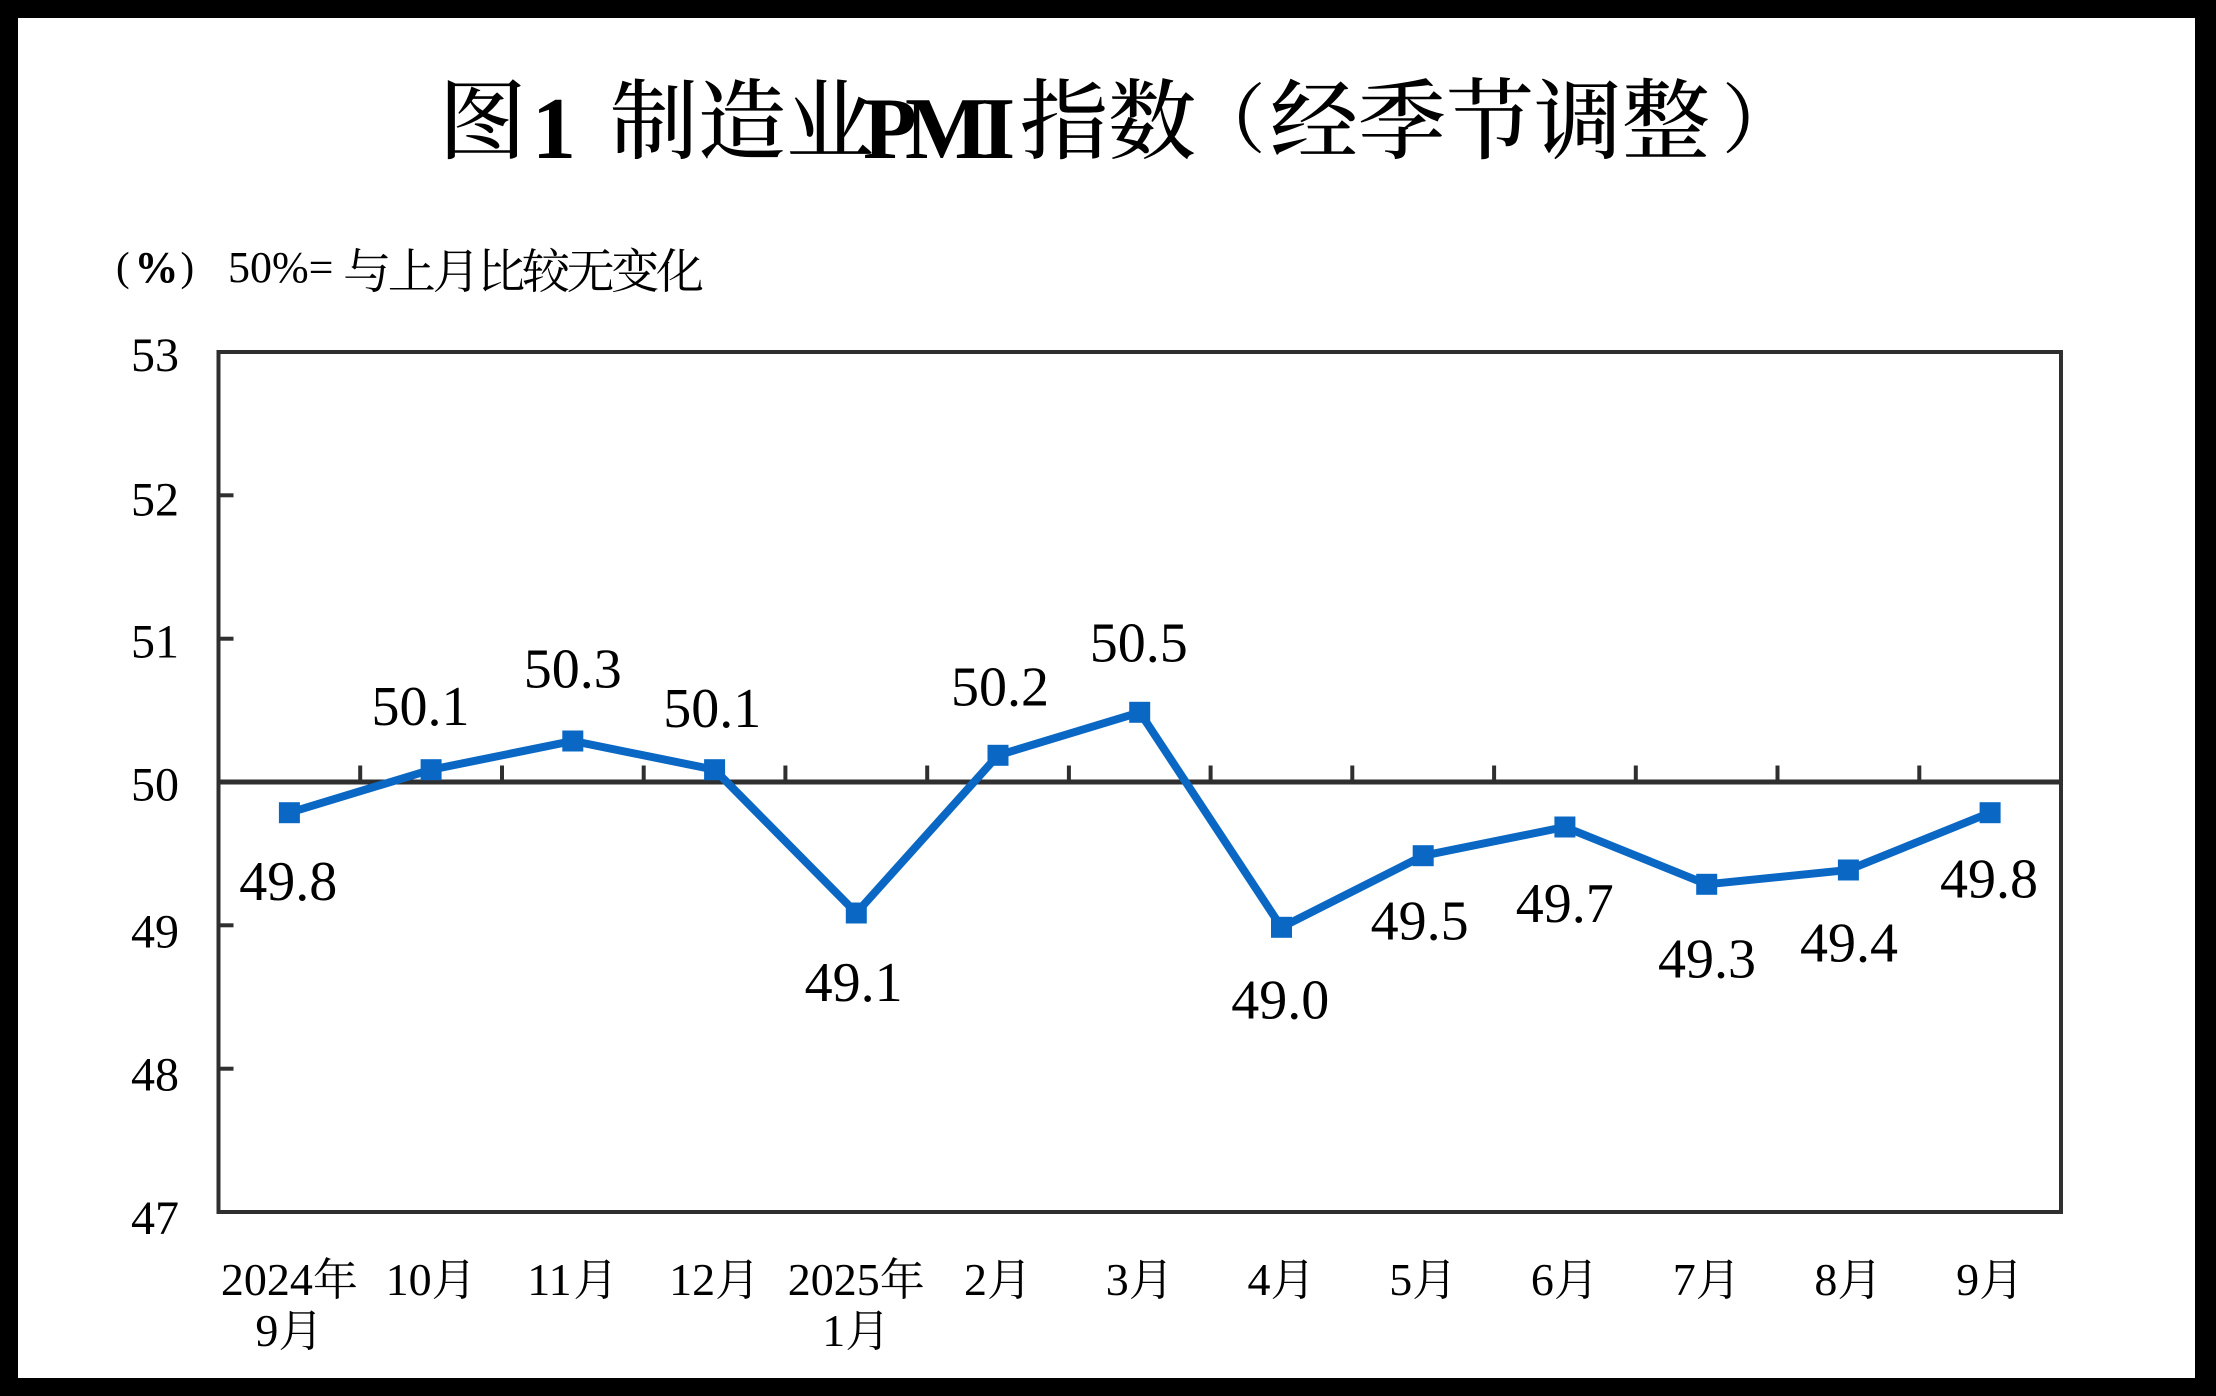 The height and width of the screenshot is (1396, 2216). I want to click on svg-text: 50.5, so click(1139, 644).